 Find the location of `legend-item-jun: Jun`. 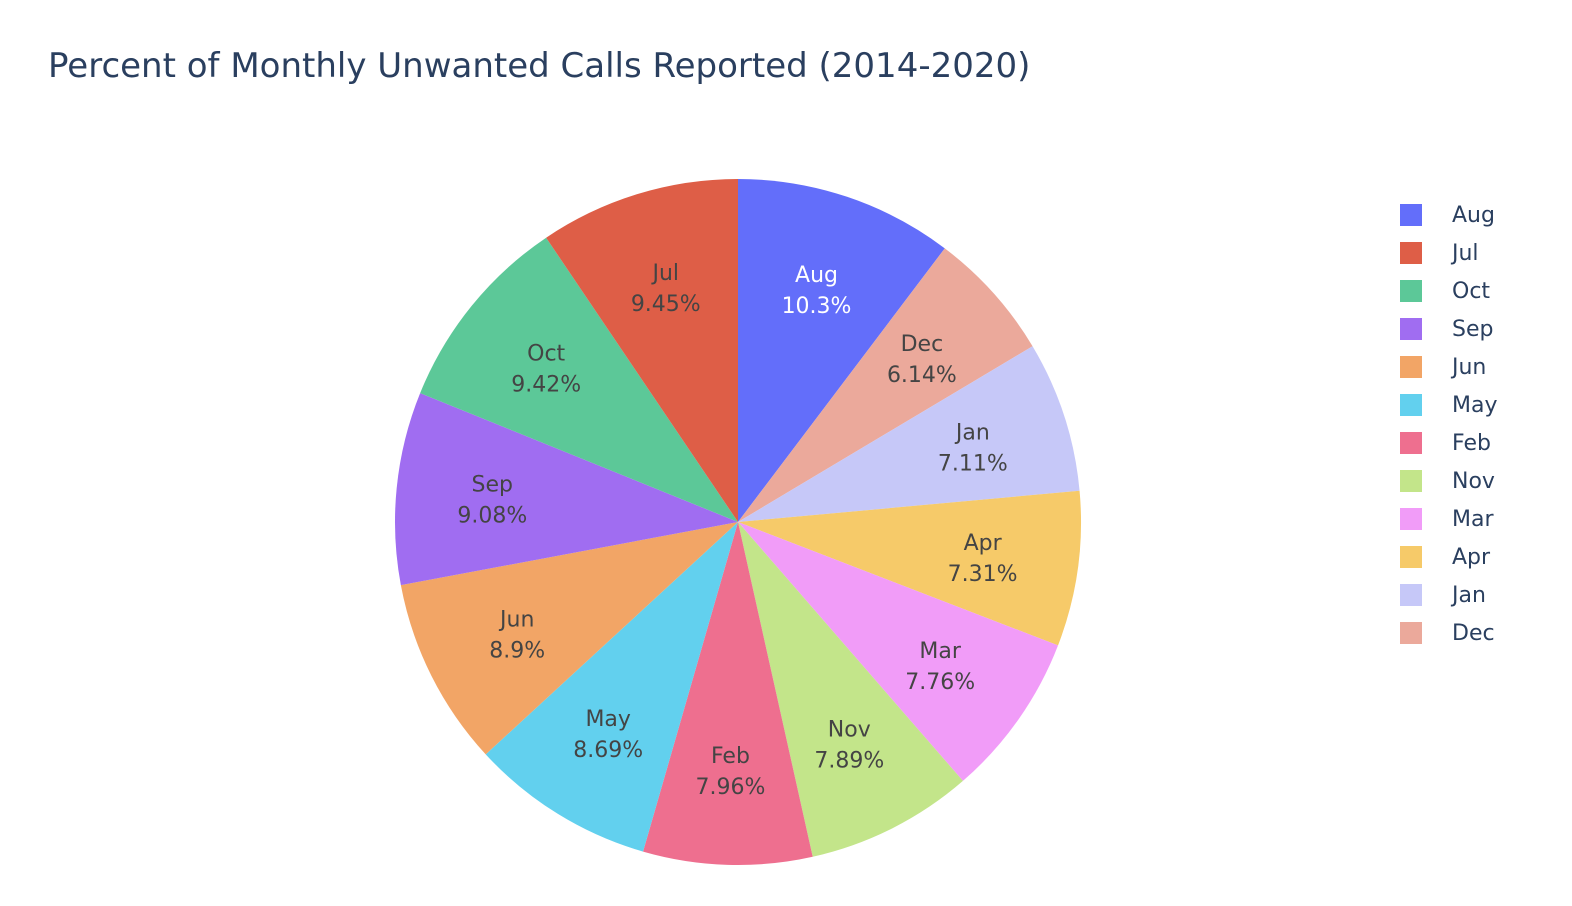

legend-item-jun: Jun is located at coordinates (1448, 367).